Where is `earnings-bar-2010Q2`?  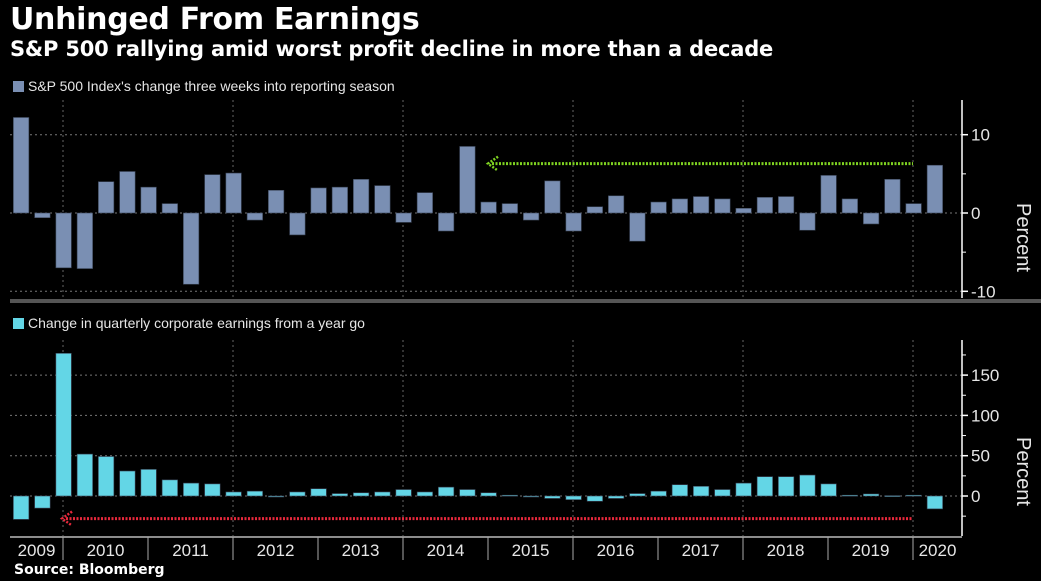
earnings-bar-2010Q2 is located at coordinates (127, 483).